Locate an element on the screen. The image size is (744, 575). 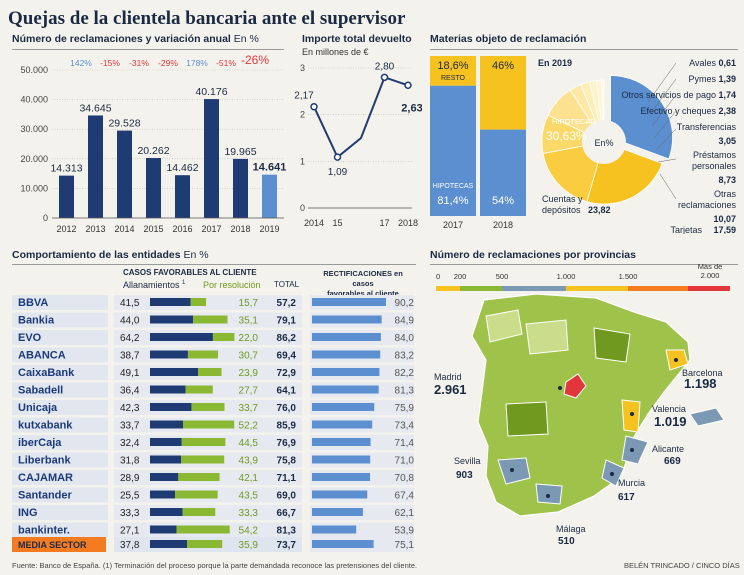
baleares is located at coordinates (707, 417).